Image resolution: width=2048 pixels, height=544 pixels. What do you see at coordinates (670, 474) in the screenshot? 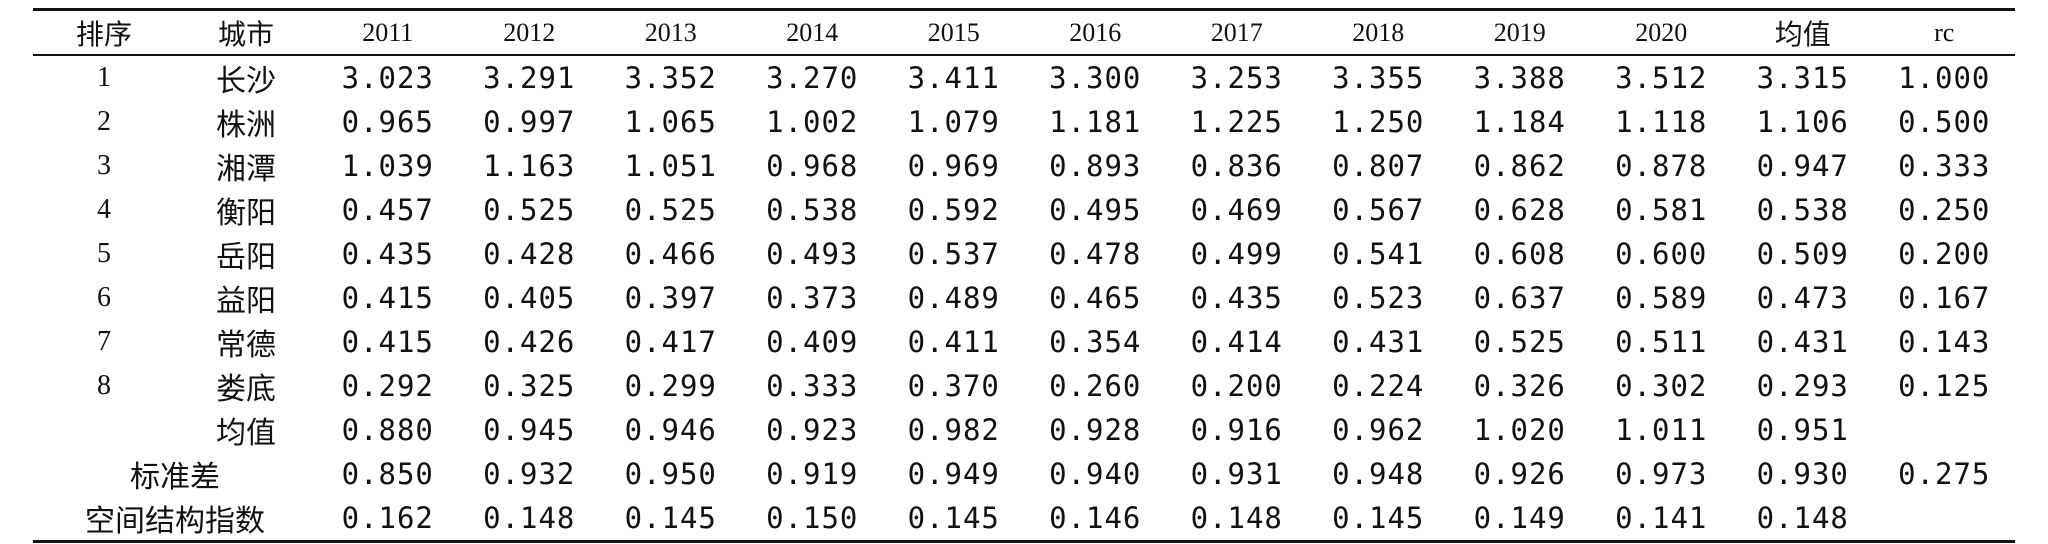
I see `summary-value-cell: 0.950` at bounding box center [670, 474].